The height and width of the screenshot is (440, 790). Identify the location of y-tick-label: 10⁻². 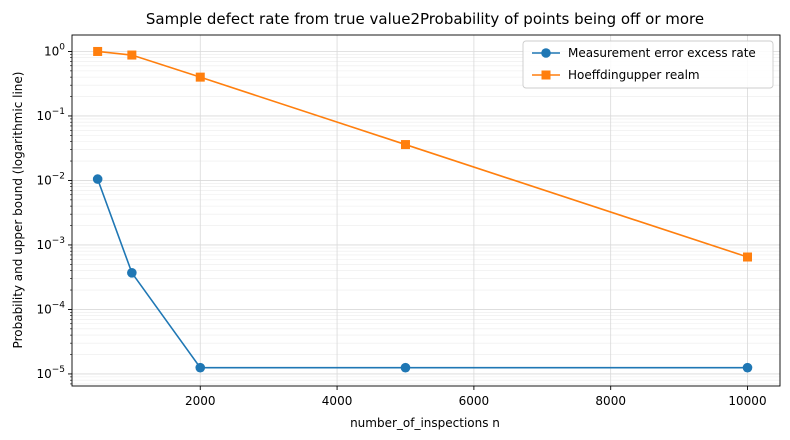
(50, 179).